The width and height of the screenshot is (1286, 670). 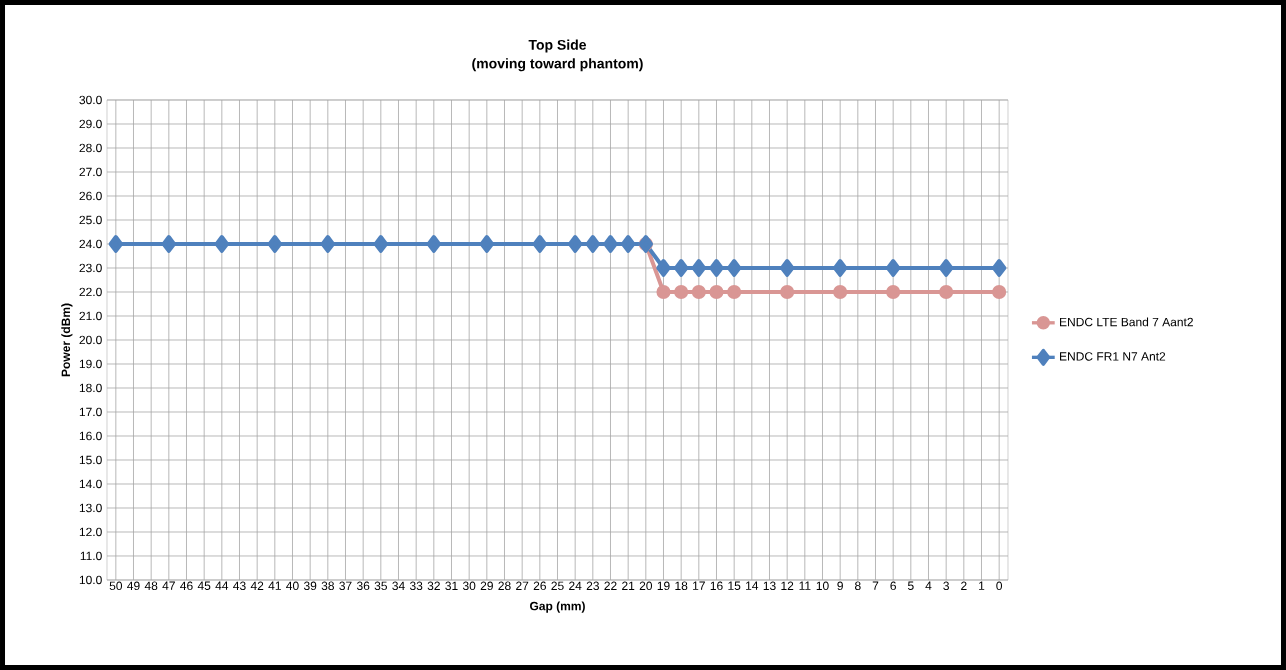 What do you see at coordinates (239, 586) in the screenshot?
I see `x-tick-label: 43` at bounding box center [239, 586].